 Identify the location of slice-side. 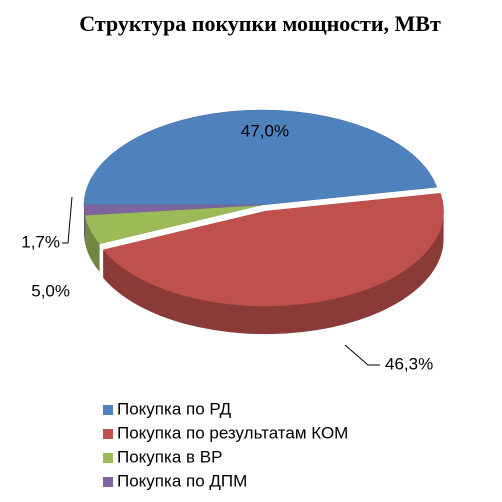
(92, 243).